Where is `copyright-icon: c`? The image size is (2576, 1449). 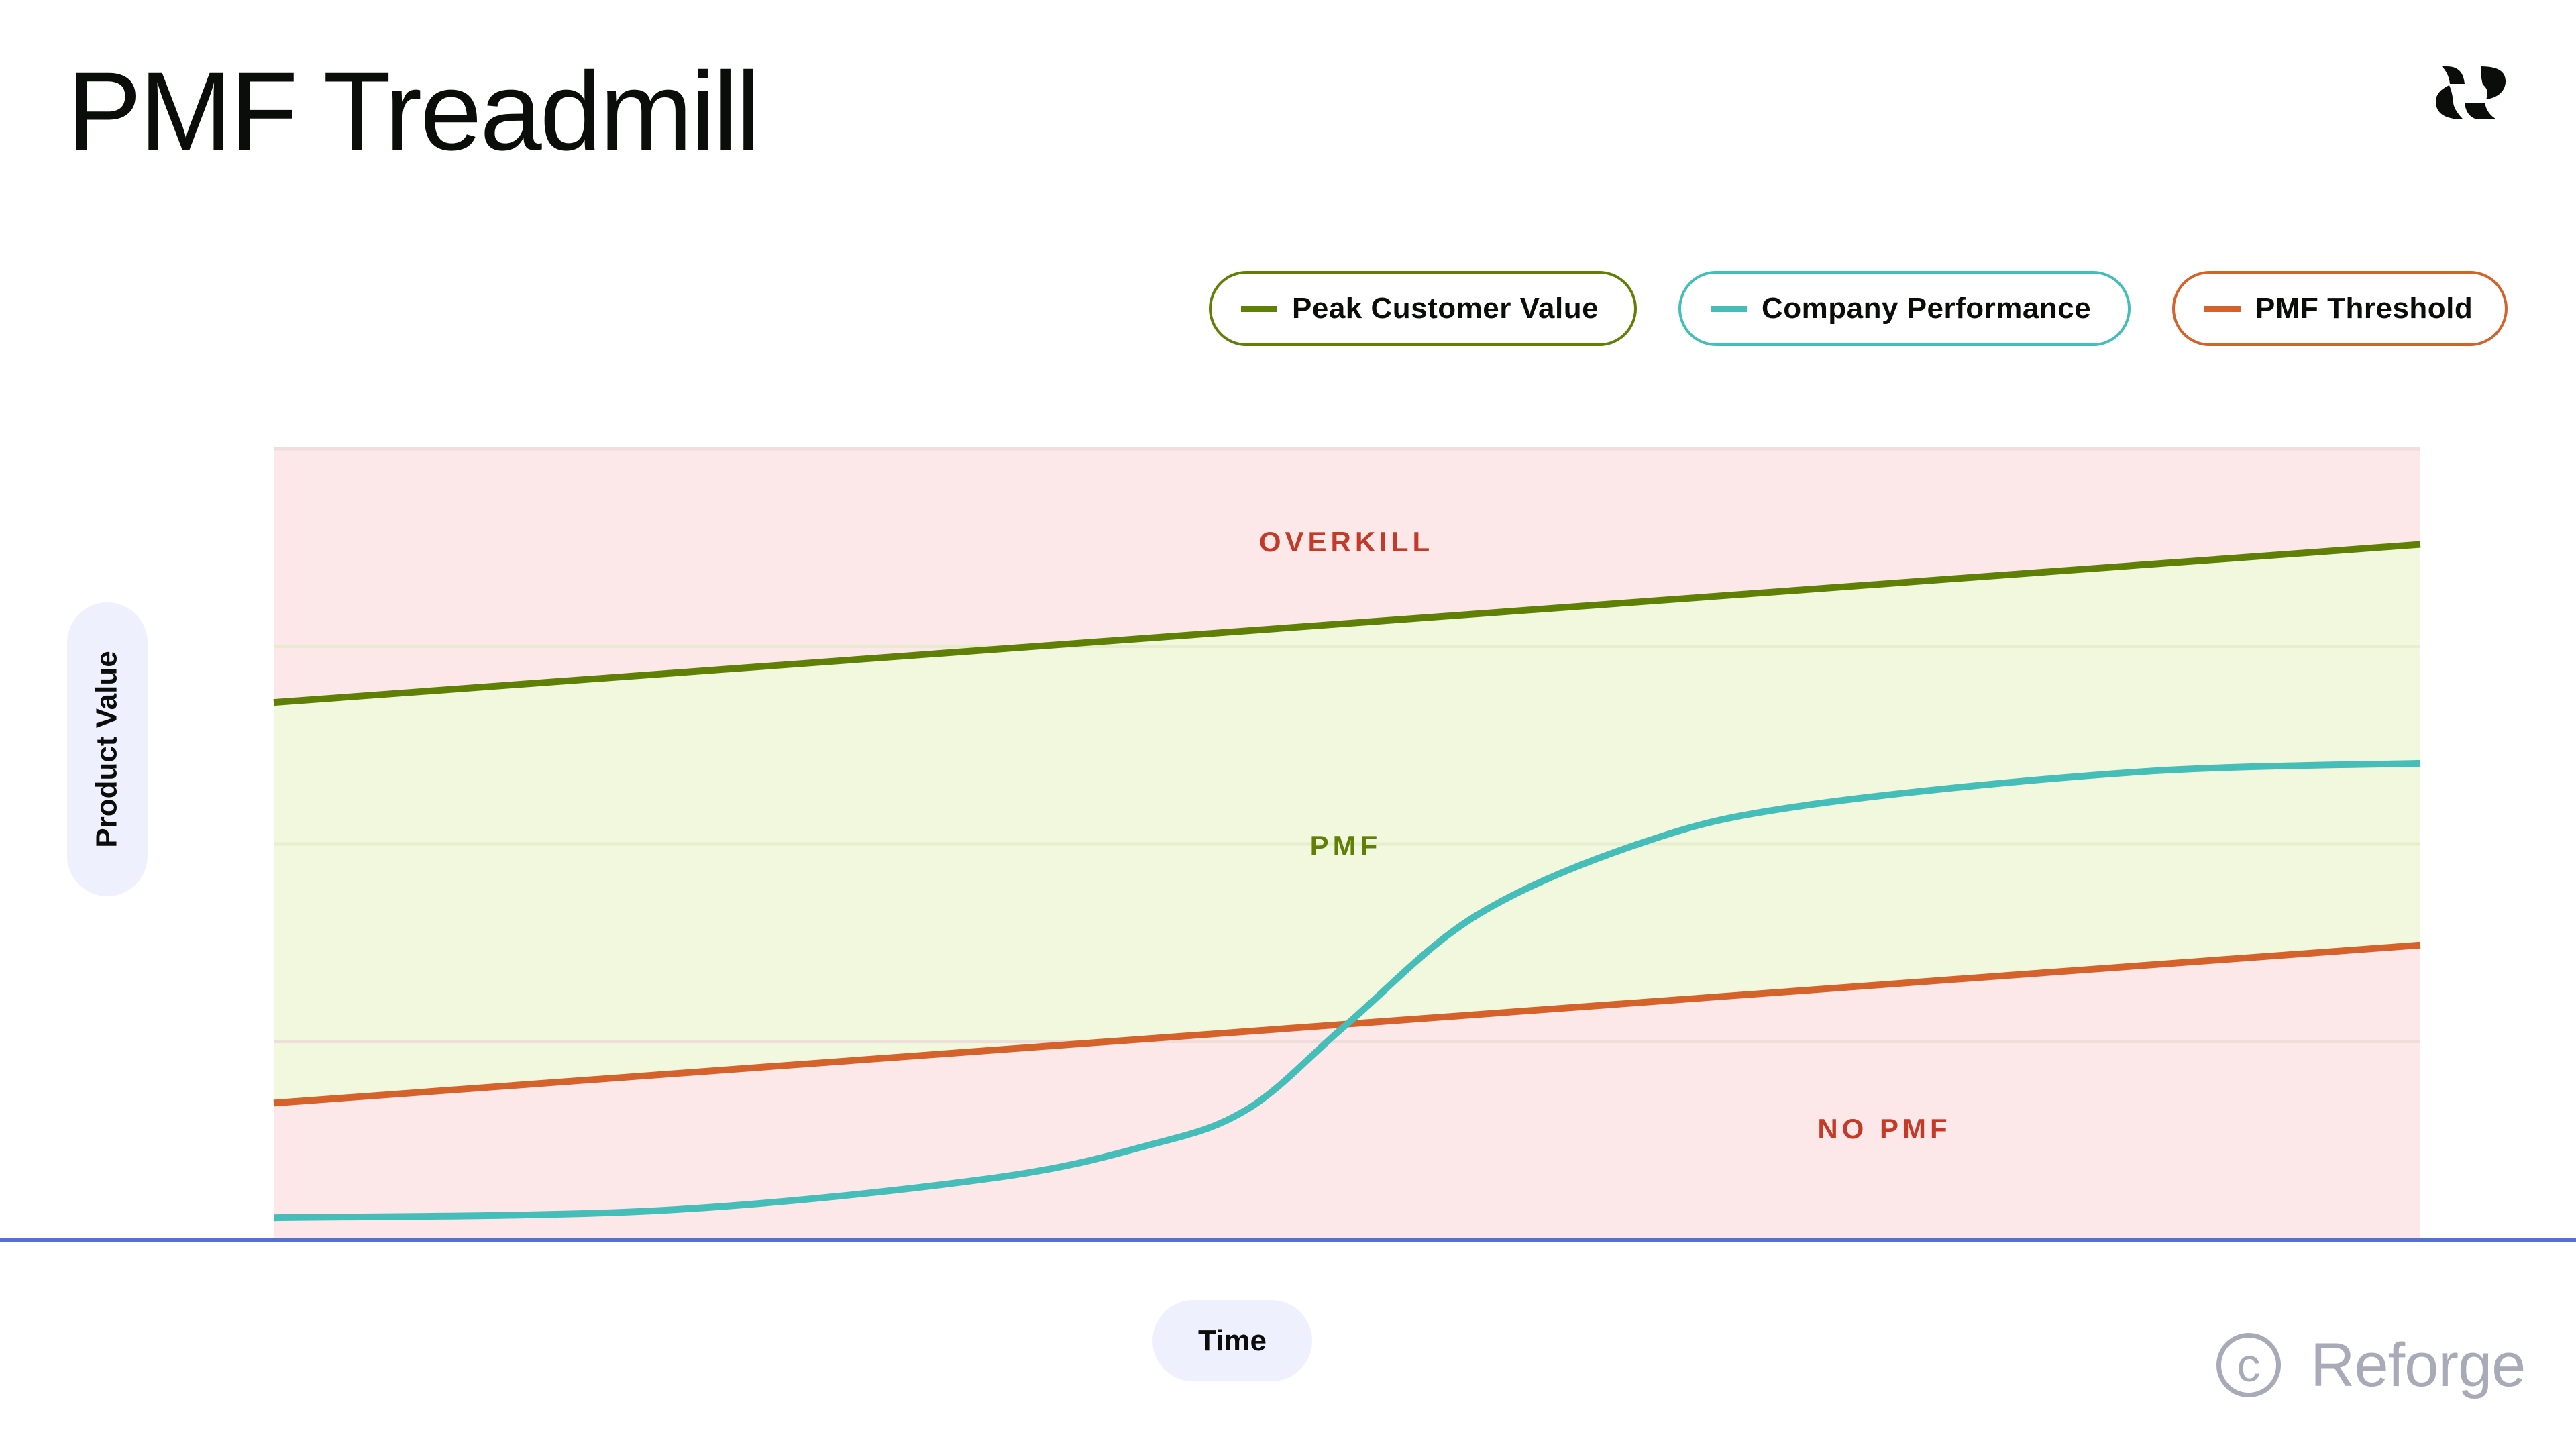 copyright-icon: c is located at coordinates (2248, 1365).